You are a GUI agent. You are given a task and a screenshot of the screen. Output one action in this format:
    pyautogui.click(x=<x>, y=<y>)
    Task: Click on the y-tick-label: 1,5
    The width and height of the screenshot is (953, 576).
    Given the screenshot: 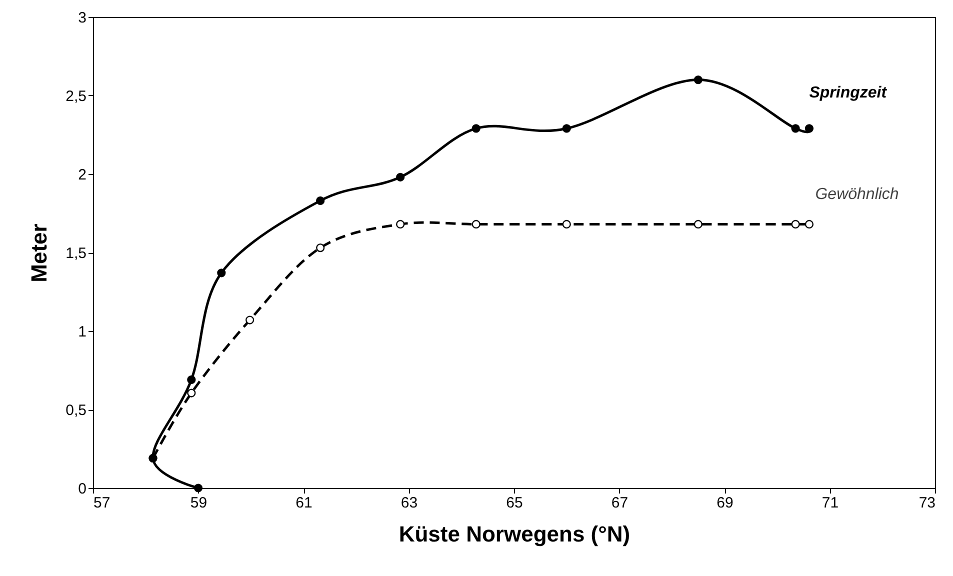 What is the action you would take?
    pyautogui.click(x=76, y=253)
    